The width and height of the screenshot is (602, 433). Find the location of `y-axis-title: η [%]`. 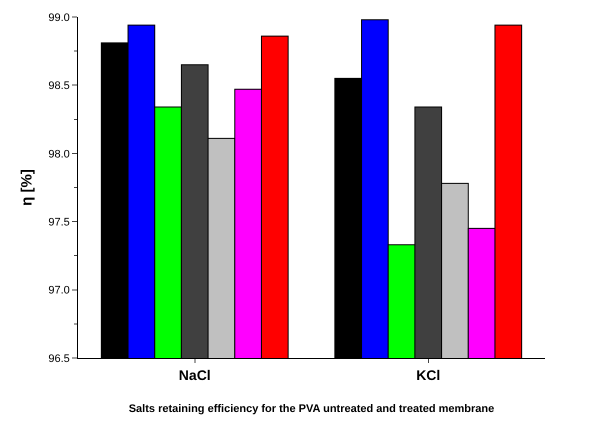

y-axis-title: η [%] is located at coordinates (27, 187).